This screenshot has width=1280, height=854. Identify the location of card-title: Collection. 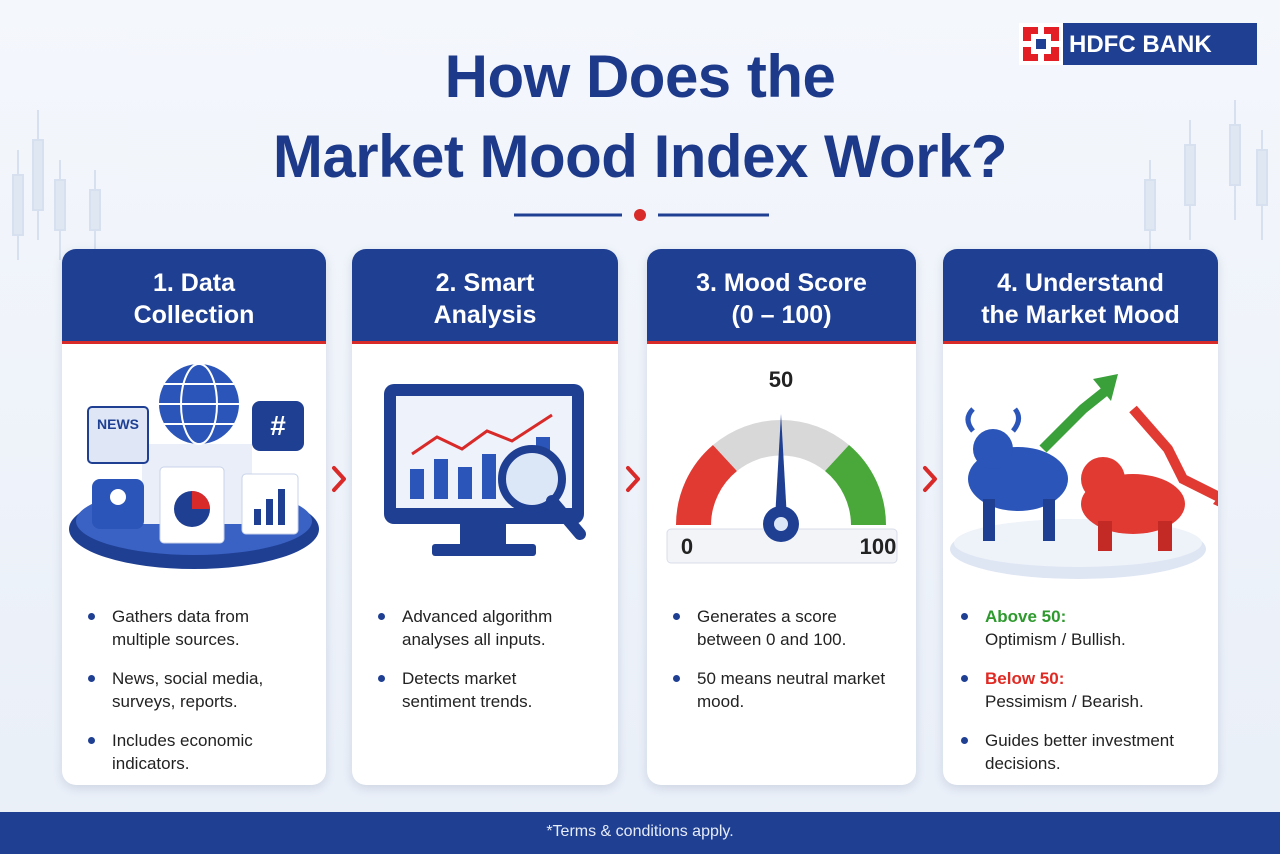
(194, 315).